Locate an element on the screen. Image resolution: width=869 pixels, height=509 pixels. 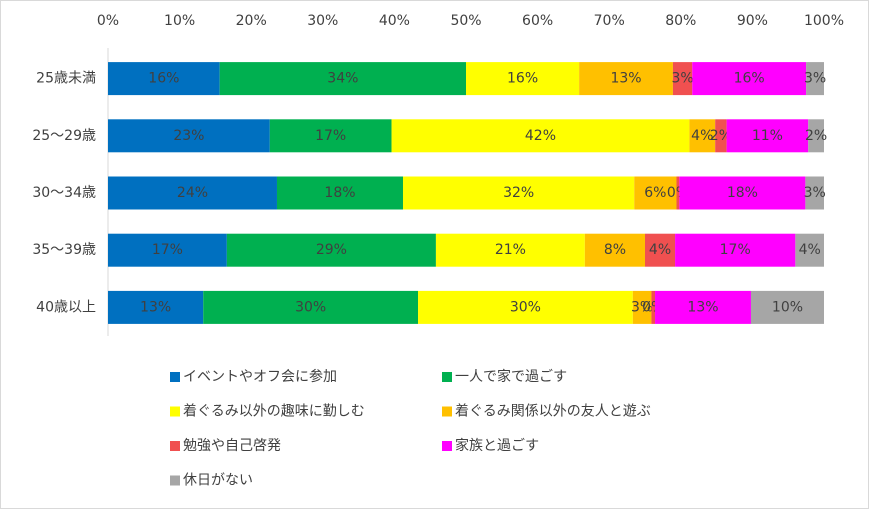
value-label: 29% is located at coordinates (331, 250).